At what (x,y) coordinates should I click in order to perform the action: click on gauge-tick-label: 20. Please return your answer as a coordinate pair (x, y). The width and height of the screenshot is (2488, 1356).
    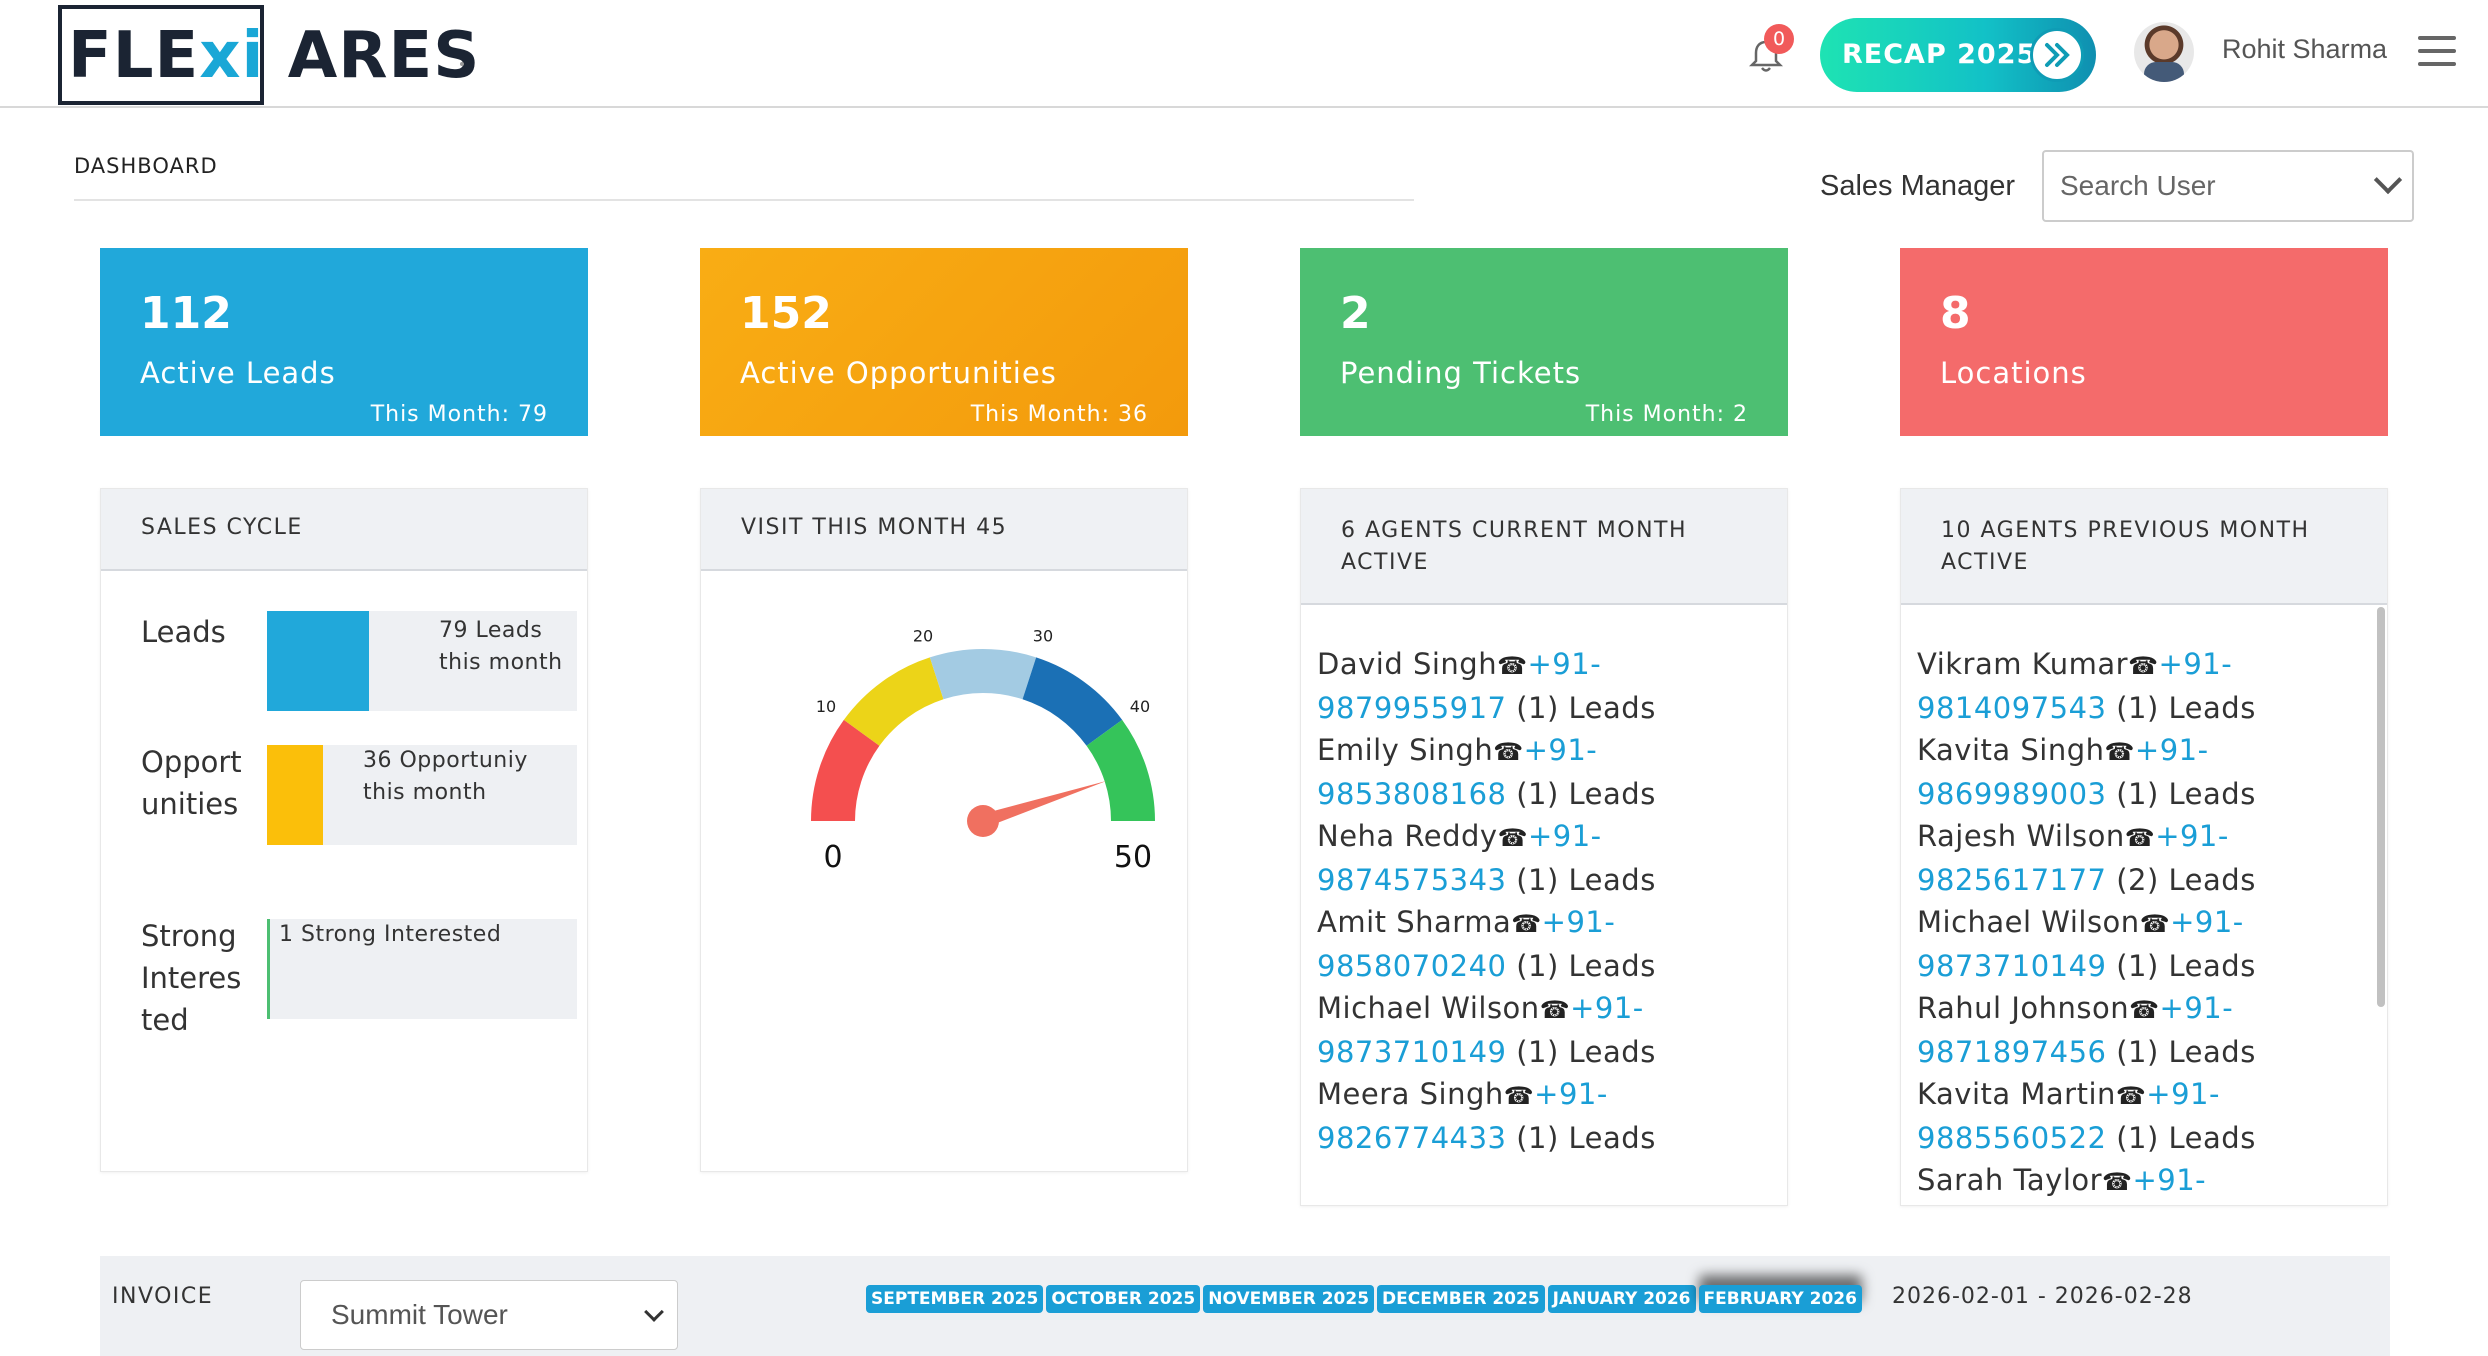
    Looking at the image, I should click on (923, 635).